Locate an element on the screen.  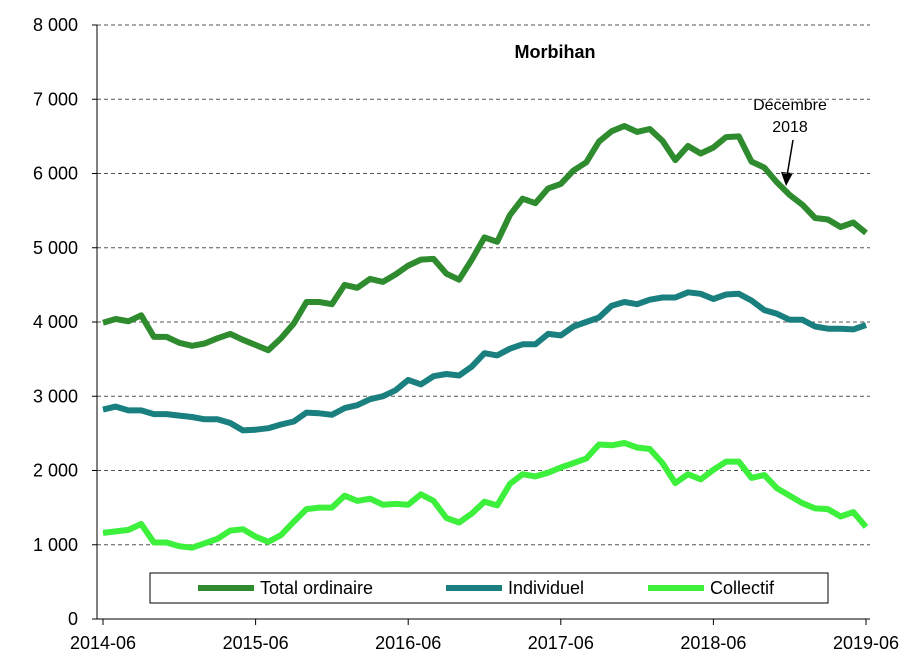
legend-label: Total ordinaire is located at coordinates (316, 588).